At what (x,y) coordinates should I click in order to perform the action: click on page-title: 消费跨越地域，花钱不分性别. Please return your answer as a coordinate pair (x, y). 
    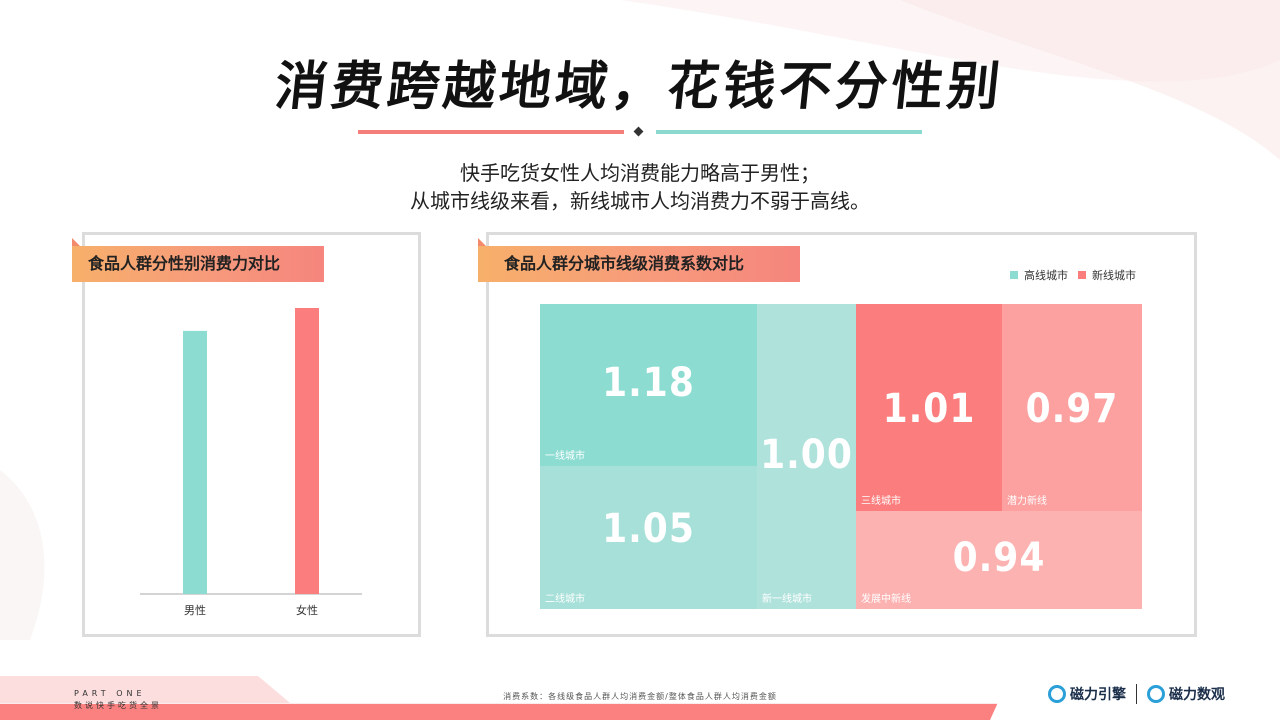
    Looking at the image, I should click on (639, 87).